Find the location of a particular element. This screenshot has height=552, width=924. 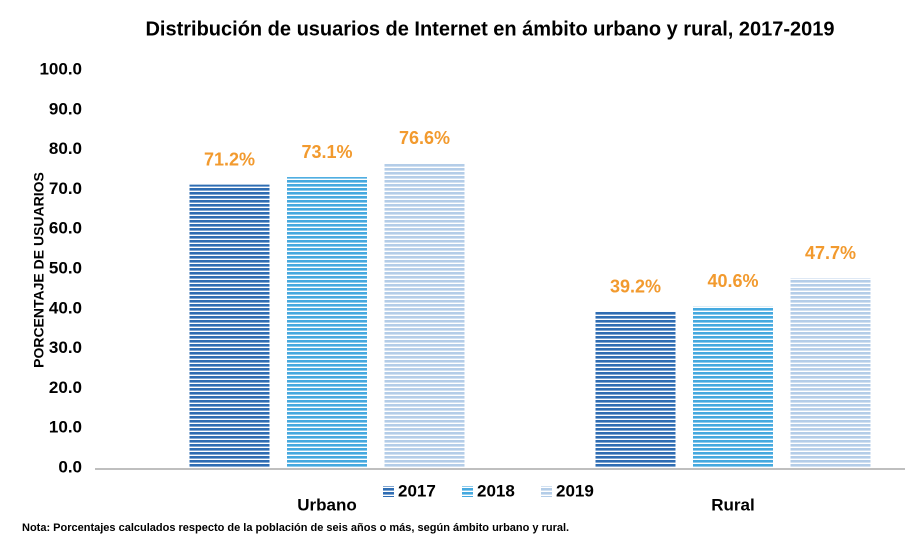

y-tick-label: 80.0 is located at coordinates (65, 148).